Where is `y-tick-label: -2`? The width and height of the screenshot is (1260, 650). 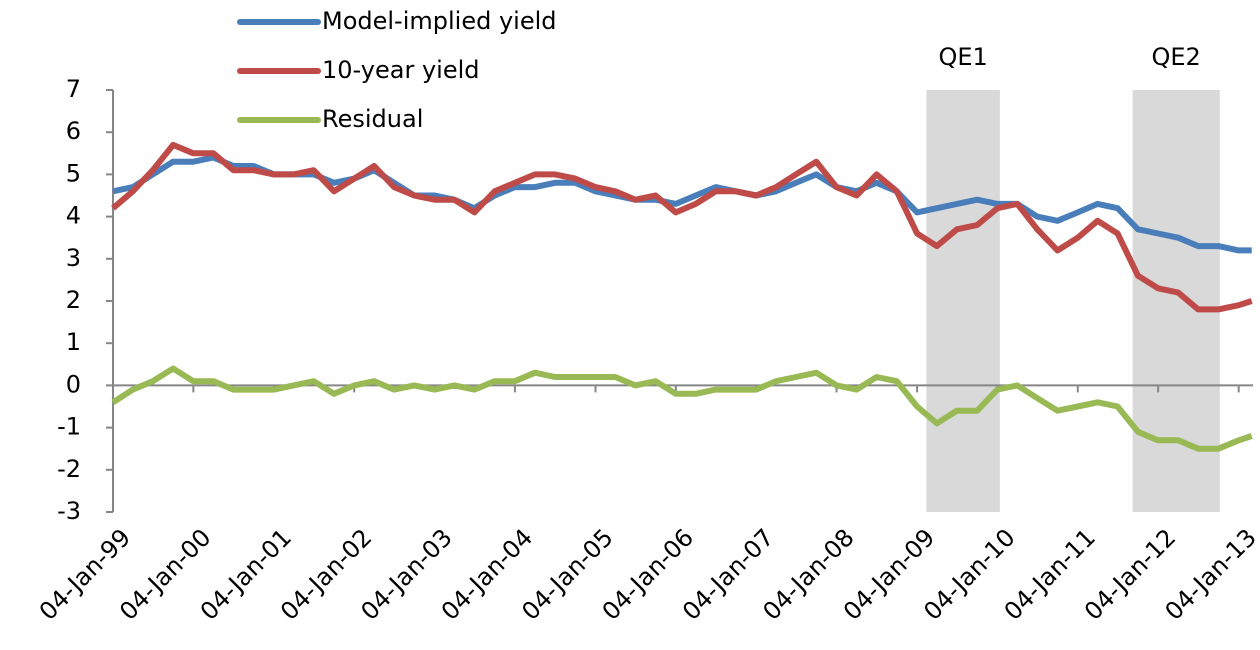
y-tick-label: -2 is located at coordinates (69, 469).